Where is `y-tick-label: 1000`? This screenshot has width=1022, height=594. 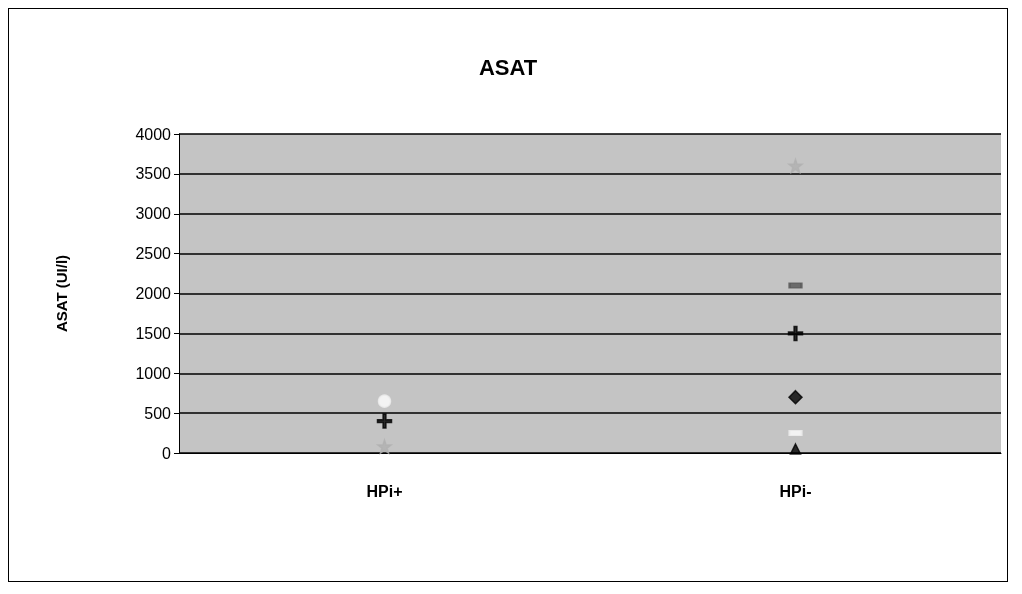
y-tick-label: 1000 is located at coordinates (153, 373).